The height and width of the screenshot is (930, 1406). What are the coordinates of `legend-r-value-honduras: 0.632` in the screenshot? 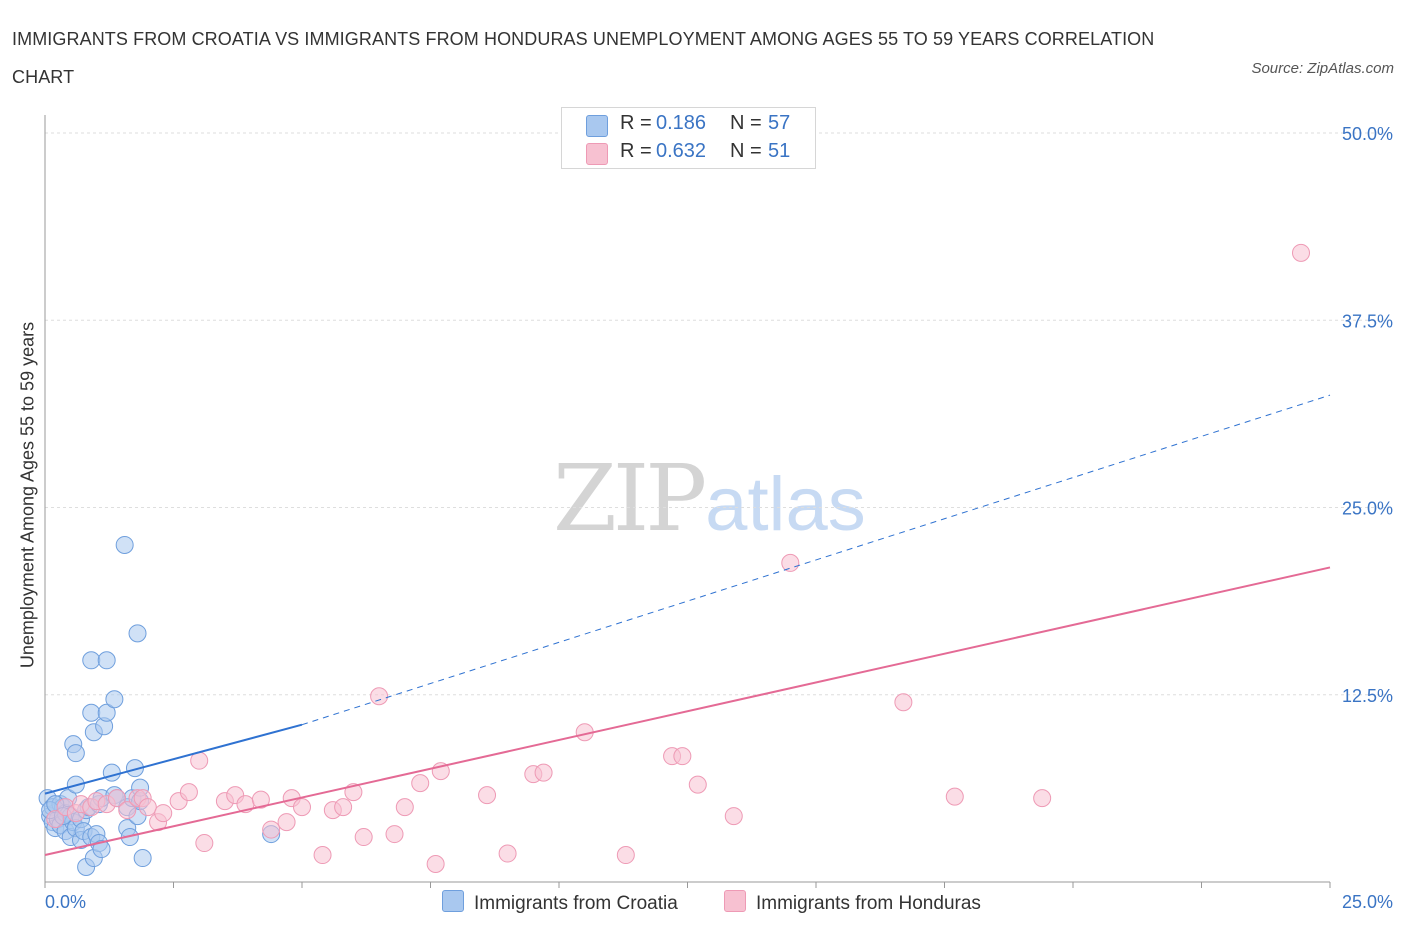 It's located at (681, 151).